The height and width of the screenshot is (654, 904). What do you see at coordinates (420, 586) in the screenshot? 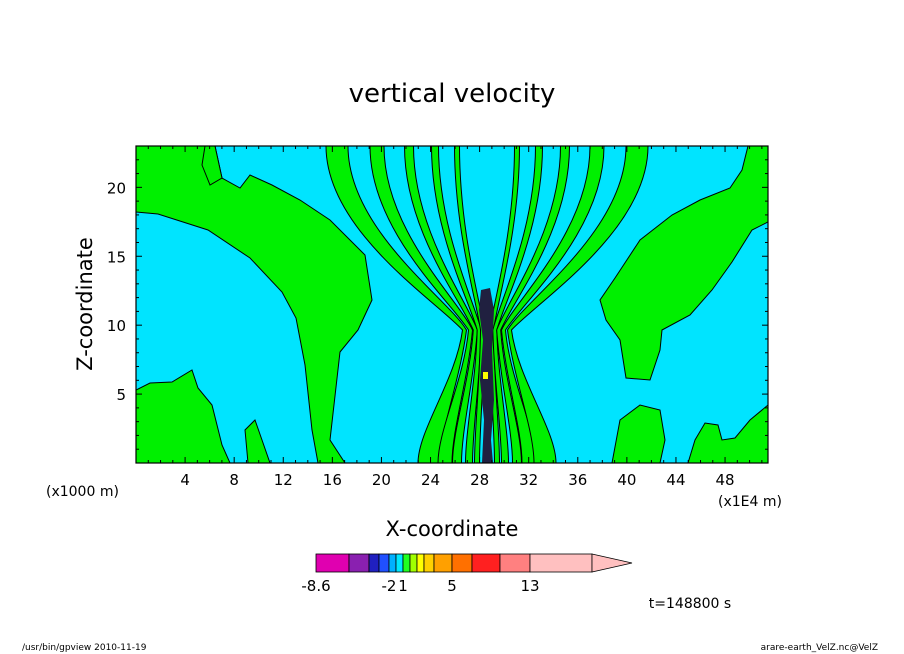
I see `colorbar-labels: -8.6 -2 1 5 13` at bounding box center [420, 586].